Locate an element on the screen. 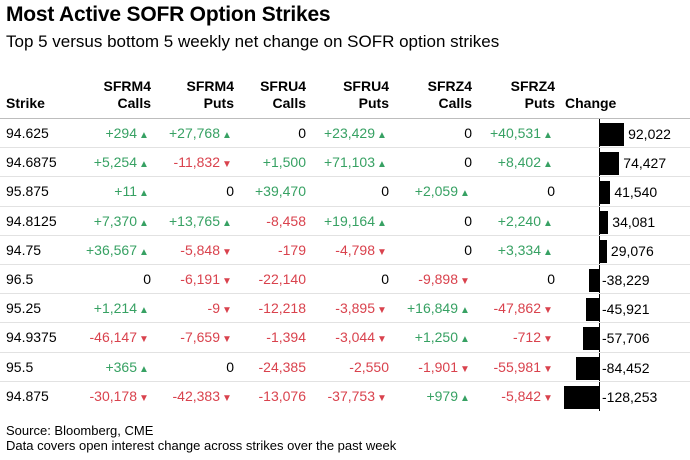  table-cell: +19,164 is located at coordinates (349, 220).